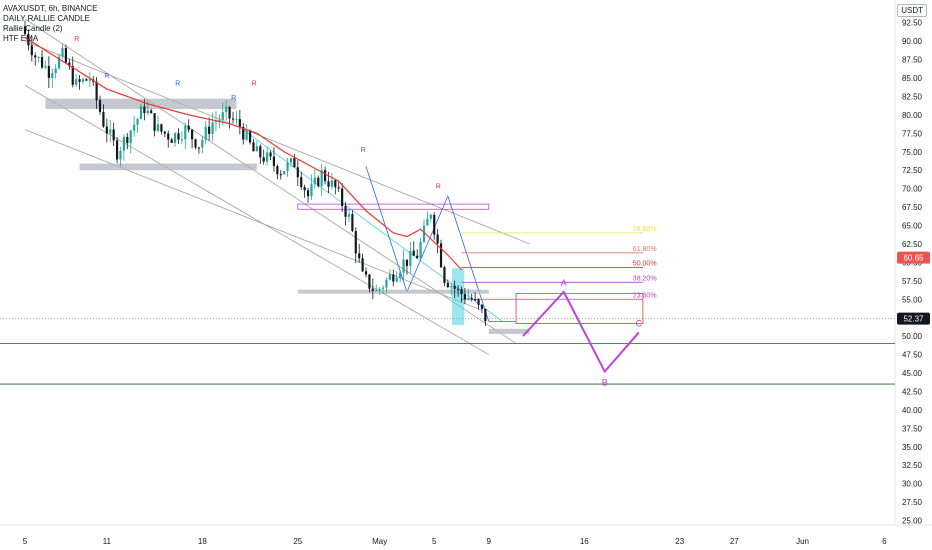  Describe the element at coordinates (50, 8) in the screenshot. I see `symbol-title: AVAXUSDT, 6h, BINANCE` at that location.